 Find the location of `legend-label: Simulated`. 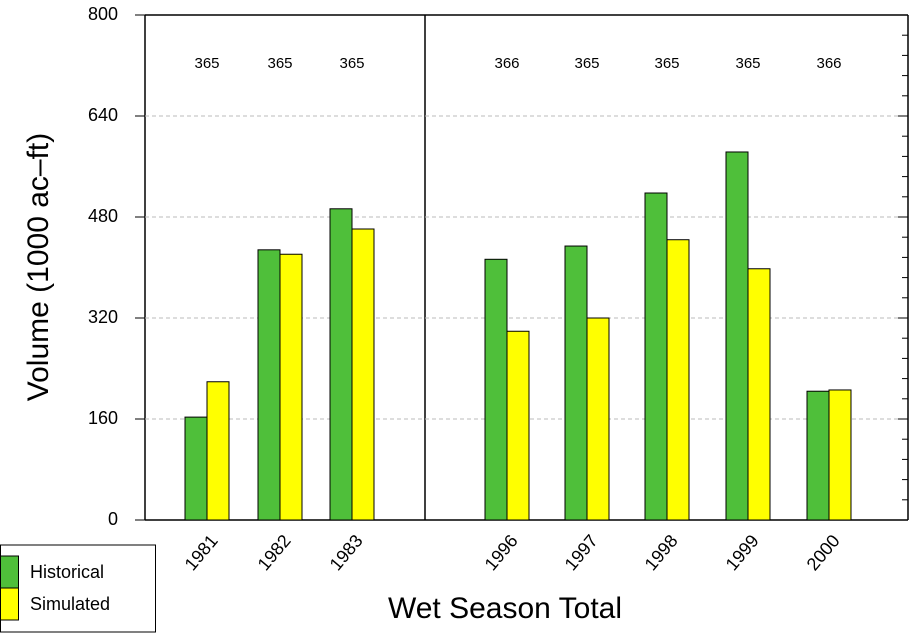

legend-label: Simulated is located at coordinates (70, 604).